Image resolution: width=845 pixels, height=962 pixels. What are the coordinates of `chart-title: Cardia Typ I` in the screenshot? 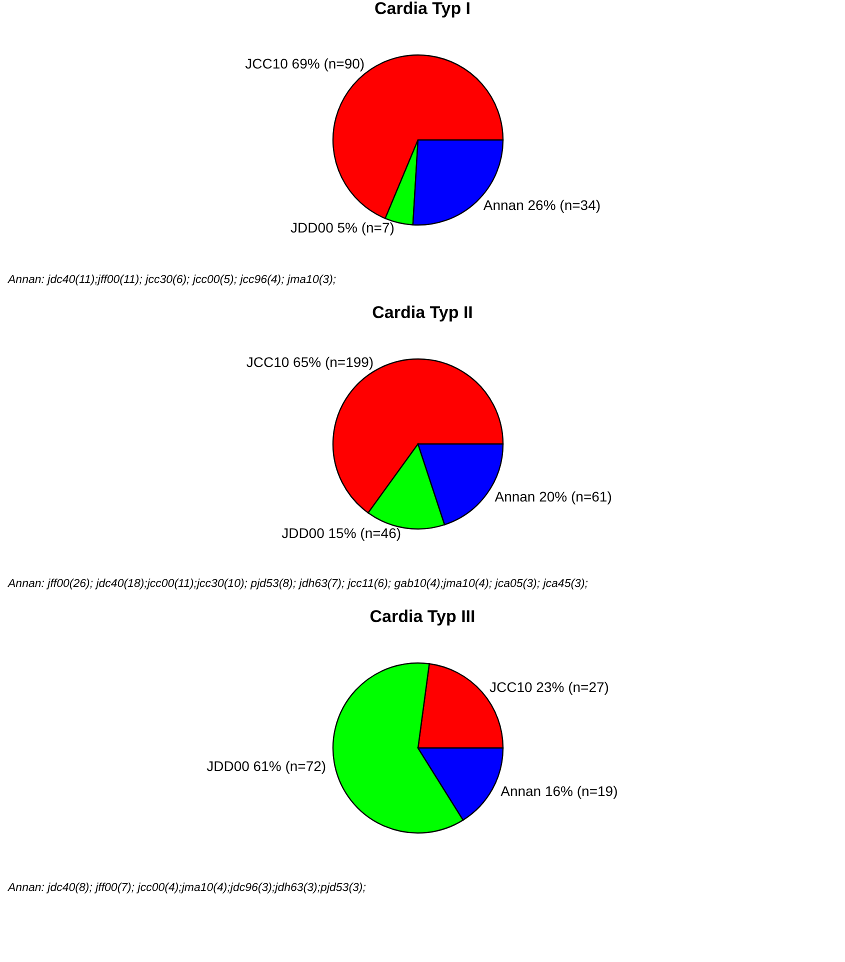 It's located at (422, 9).